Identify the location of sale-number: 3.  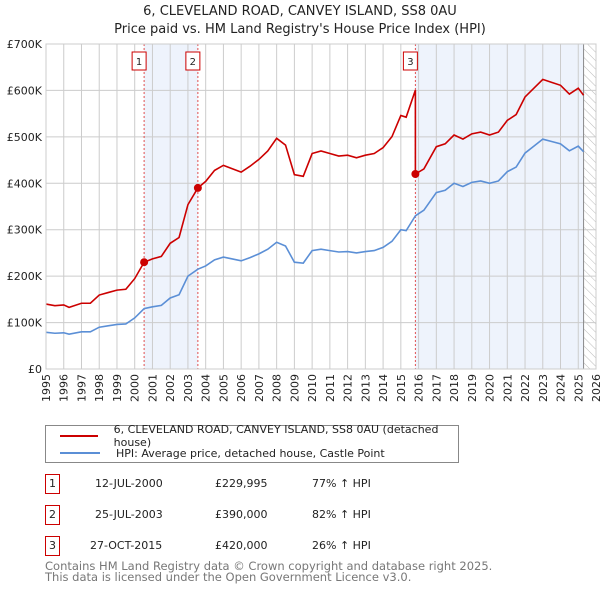
(52, 546).